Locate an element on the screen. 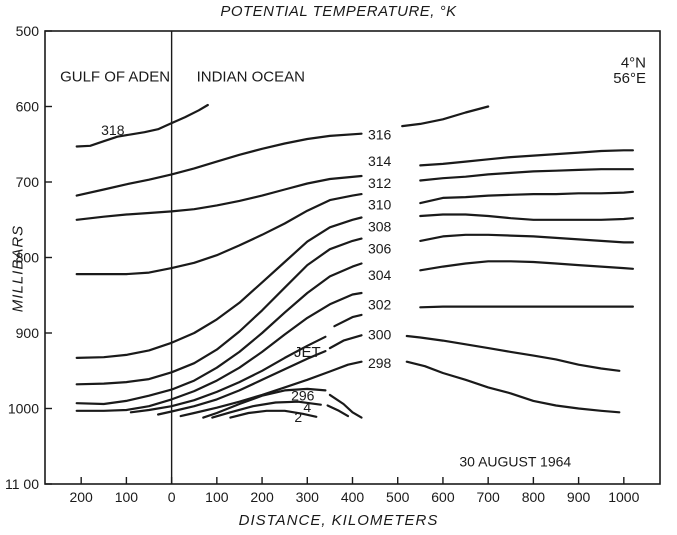  contour-label: 300 is located at coordinates (380, 335).